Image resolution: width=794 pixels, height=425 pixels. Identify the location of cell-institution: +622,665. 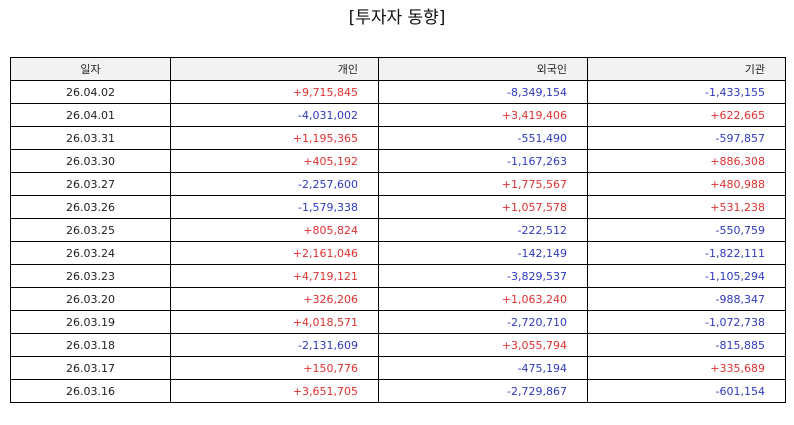
(686, 115).